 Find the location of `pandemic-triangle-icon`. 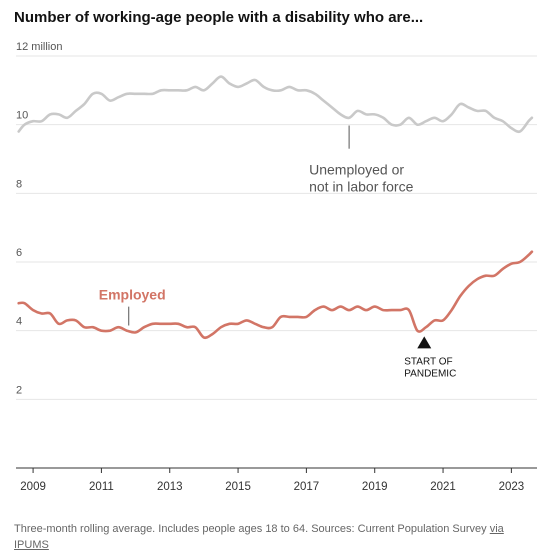

pandemic-triangle-icon is located at coordinates (424, 342).